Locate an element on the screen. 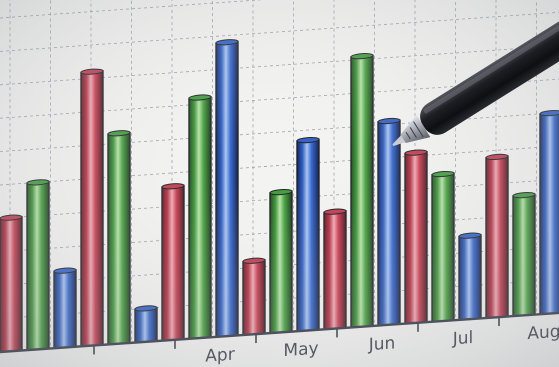  pen-tip is located at coordinates (399, 141).